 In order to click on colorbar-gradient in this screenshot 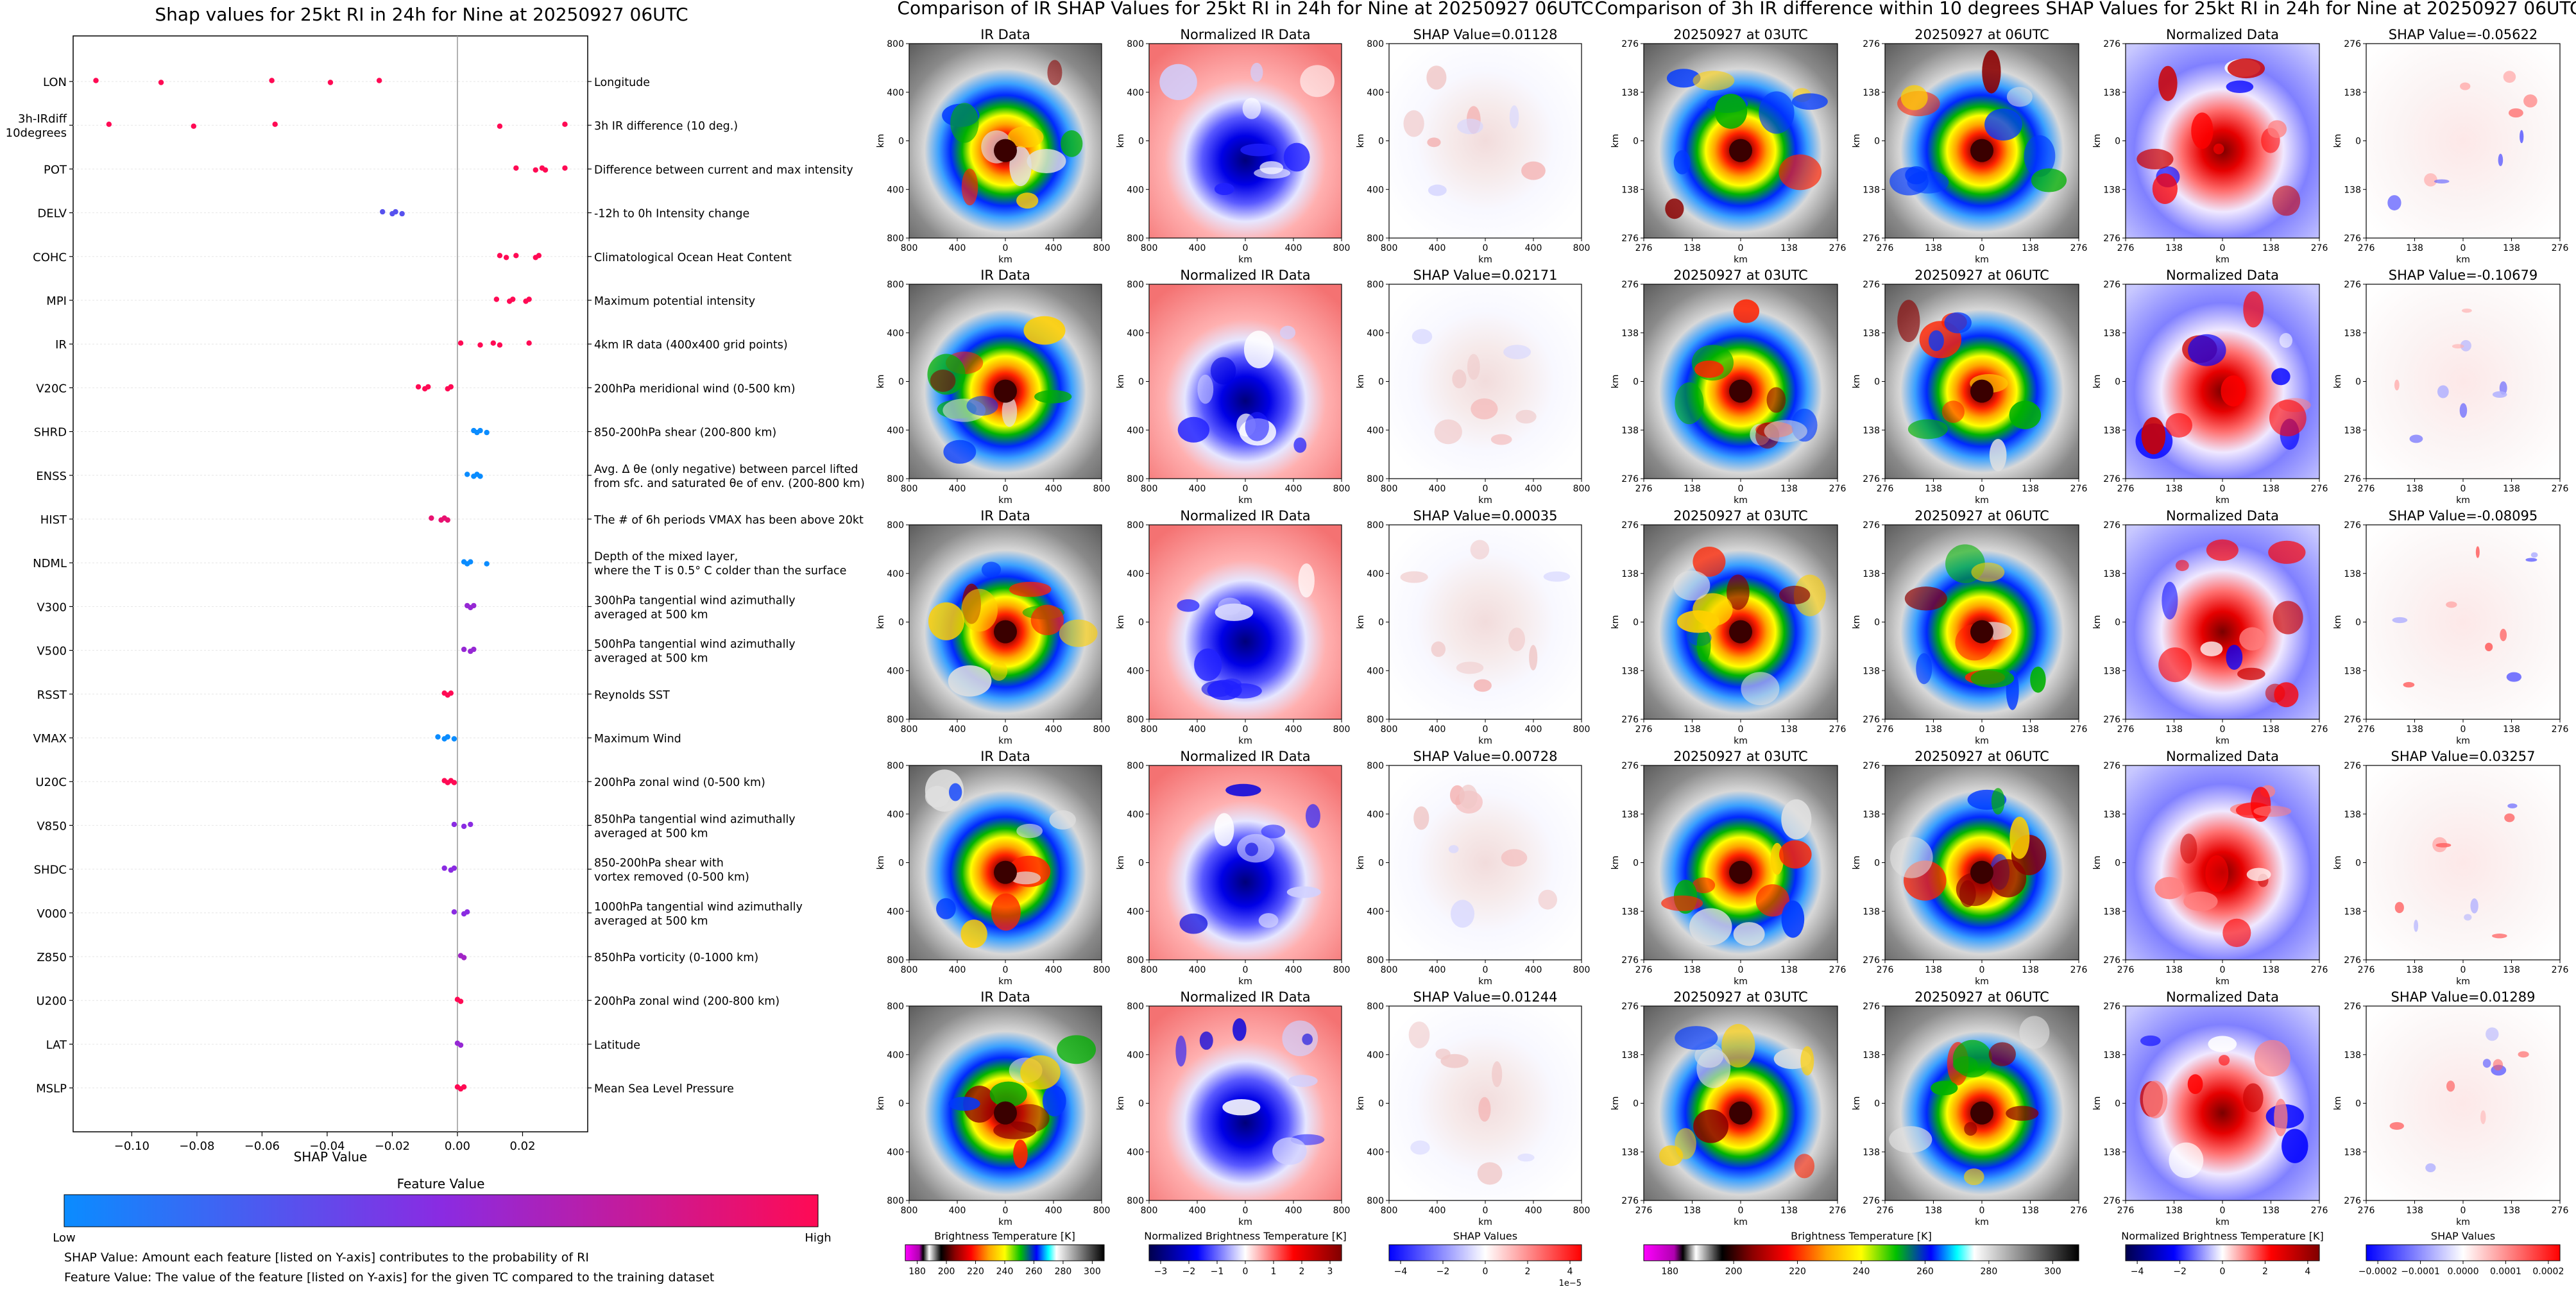, I will do `click(1861, 1252)`.